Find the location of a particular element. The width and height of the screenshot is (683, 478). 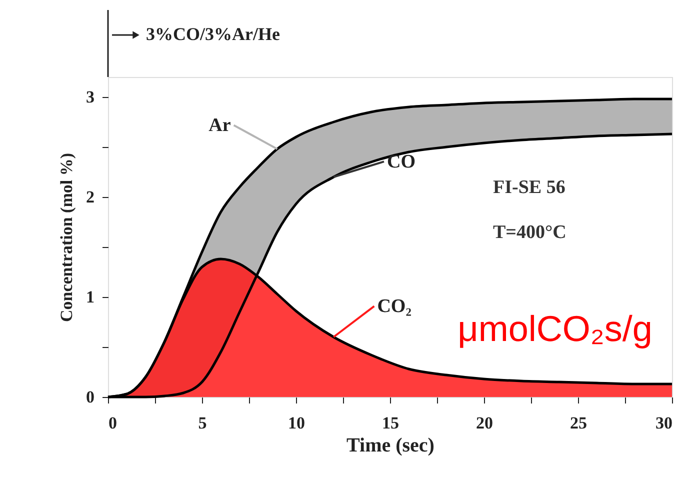

legend-label: Ar is located at coordinates (220, 125).